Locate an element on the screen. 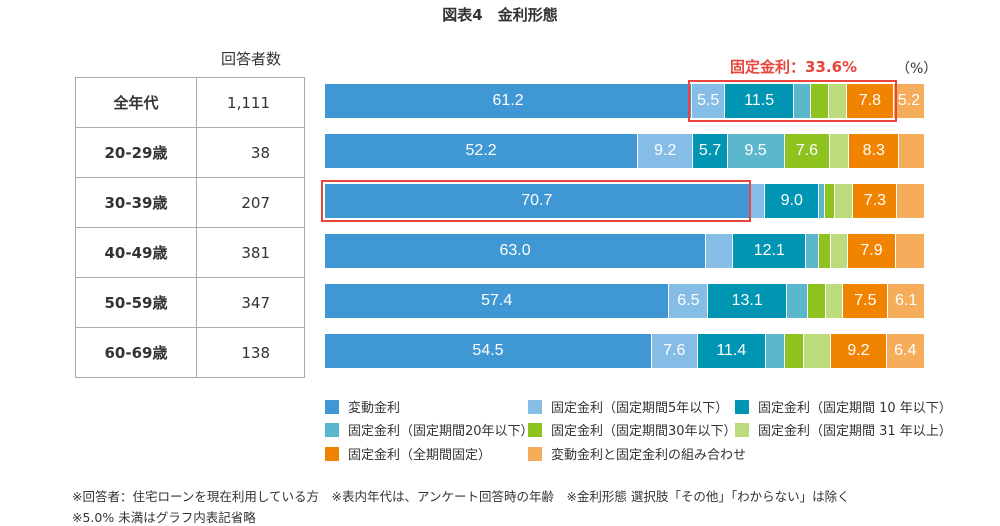 Image resolution: width=1000 pixels, height=526 pixels. bar-segment: 7.9 is located at coordinates (872, 251).